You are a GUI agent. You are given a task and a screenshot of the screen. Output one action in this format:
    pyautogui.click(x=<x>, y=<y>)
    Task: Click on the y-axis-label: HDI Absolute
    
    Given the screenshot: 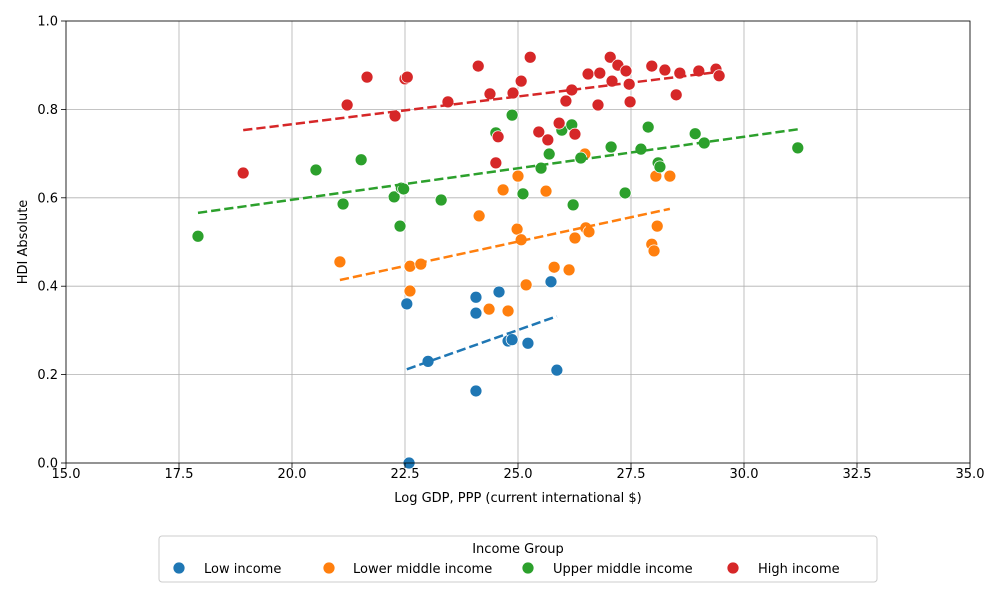 What is the action you would take?
    pyautogui.click(x=23, y=242)
    